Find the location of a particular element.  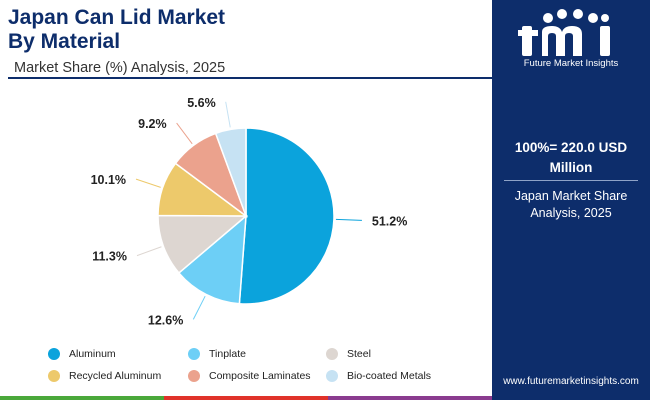

title-line-2: By Material is located at coordinates (64, 41).